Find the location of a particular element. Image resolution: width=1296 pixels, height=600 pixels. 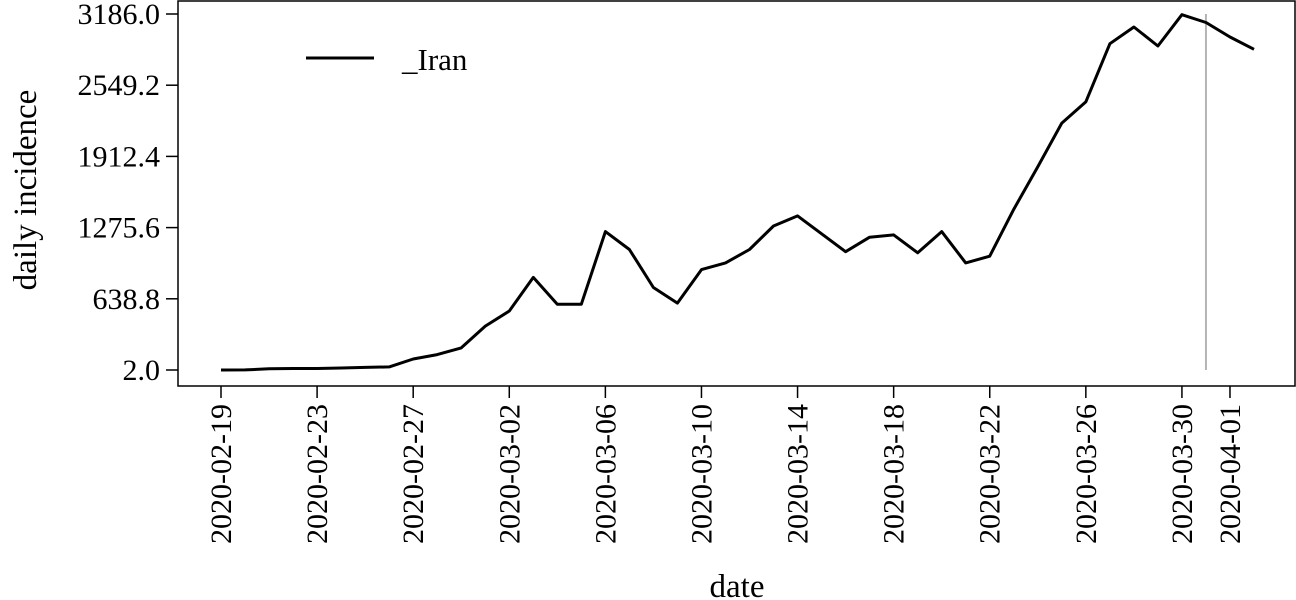

x-tick-label: 2020-03-30 is located at coordinates (1182, 474).